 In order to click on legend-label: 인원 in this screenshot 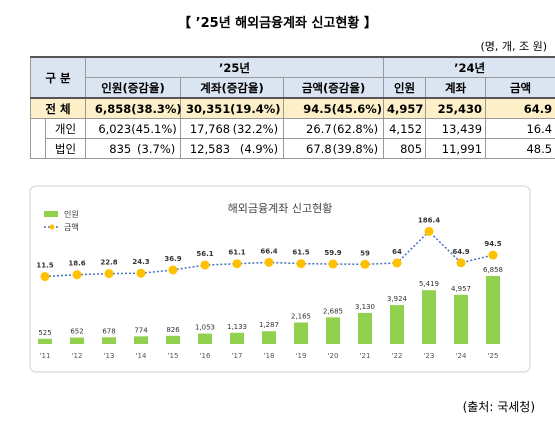, I will do `click(71, 214)`.